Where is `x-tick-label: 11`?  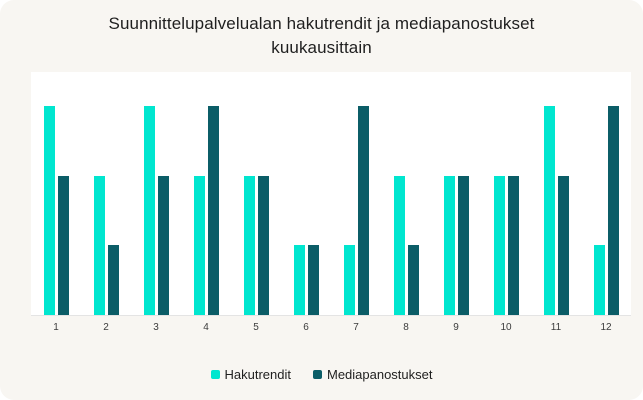 x-tick-label: 11 is located at coordinates (556, 327).